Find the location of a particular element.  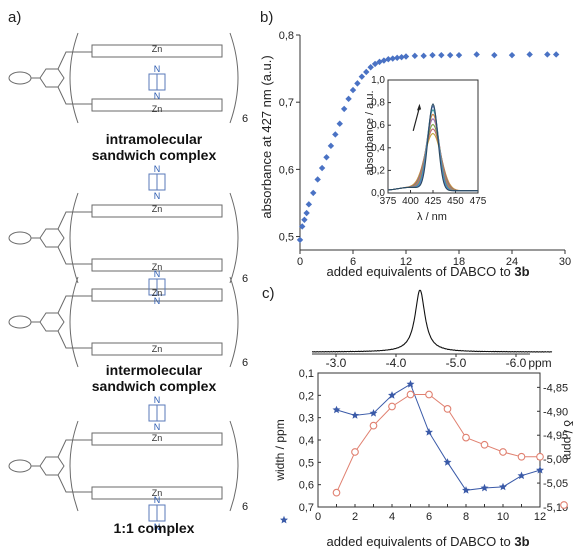

titration-x-label: added equivalents of DABCO to 3b is located at coordinates (427, 271).